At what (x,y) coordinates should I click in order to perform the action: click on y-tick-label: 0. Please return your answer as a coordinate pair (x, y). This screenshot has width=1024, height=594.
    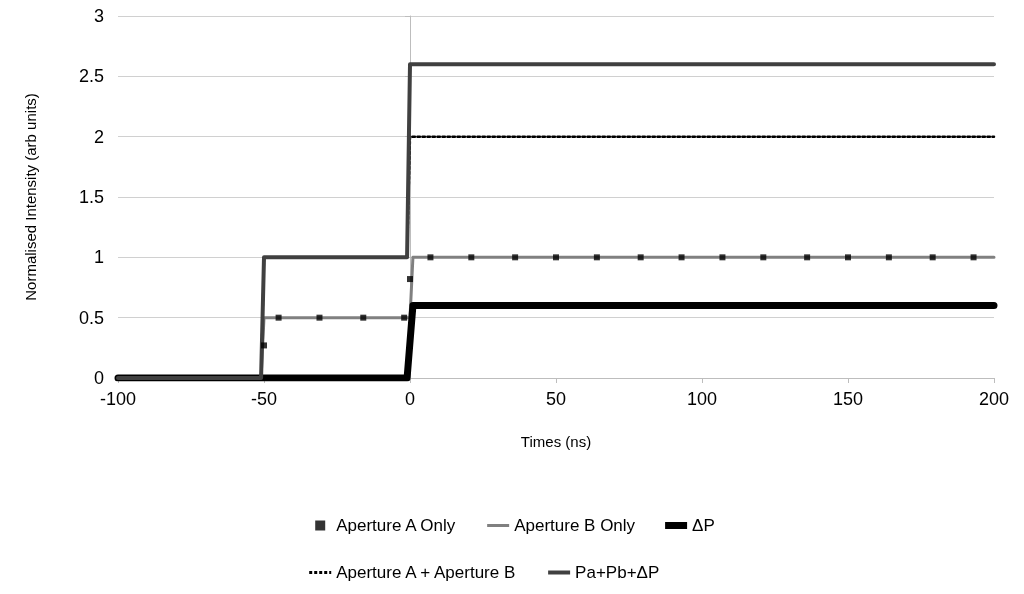
    Looking at the image, I should click on (98, 378).